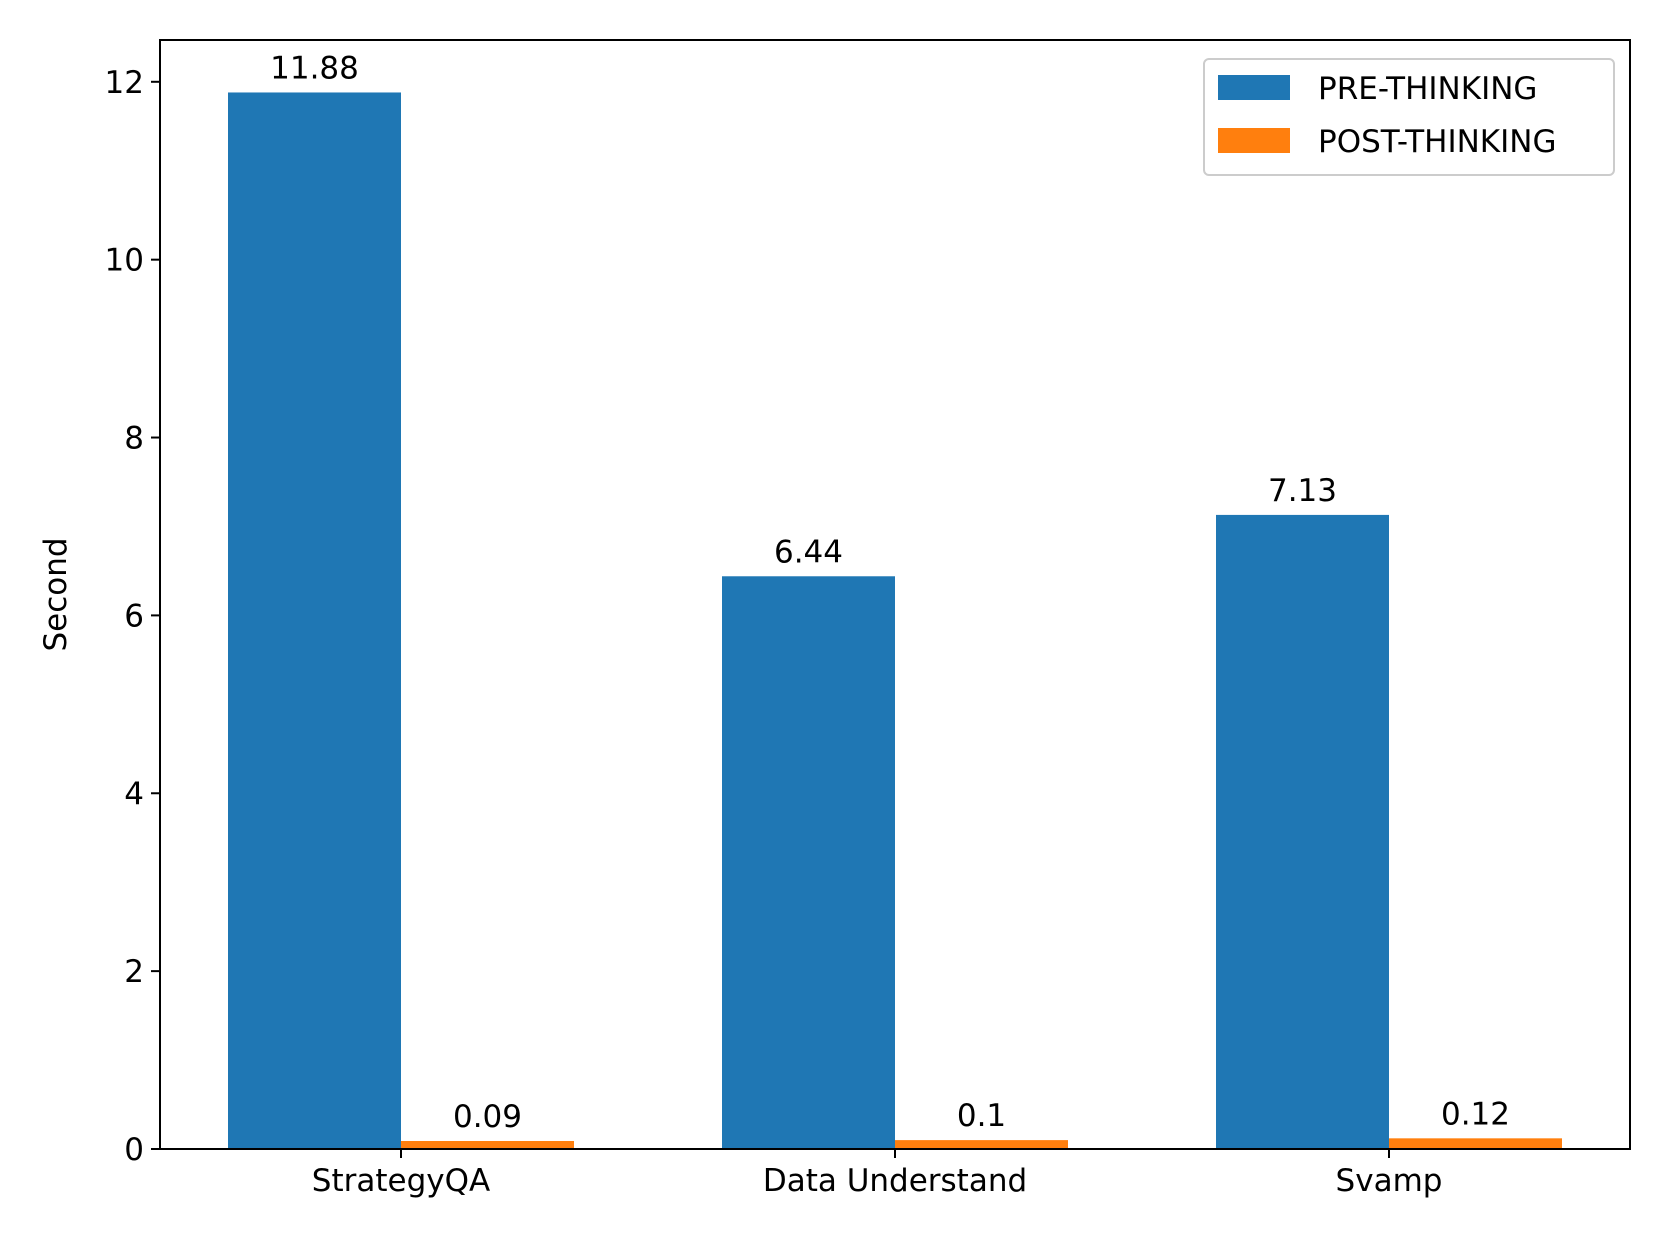 The image size is (1660, 1245). I want to click on y-axis-ticks: 0 2 4 6 8 10 12, so click(132, 616).